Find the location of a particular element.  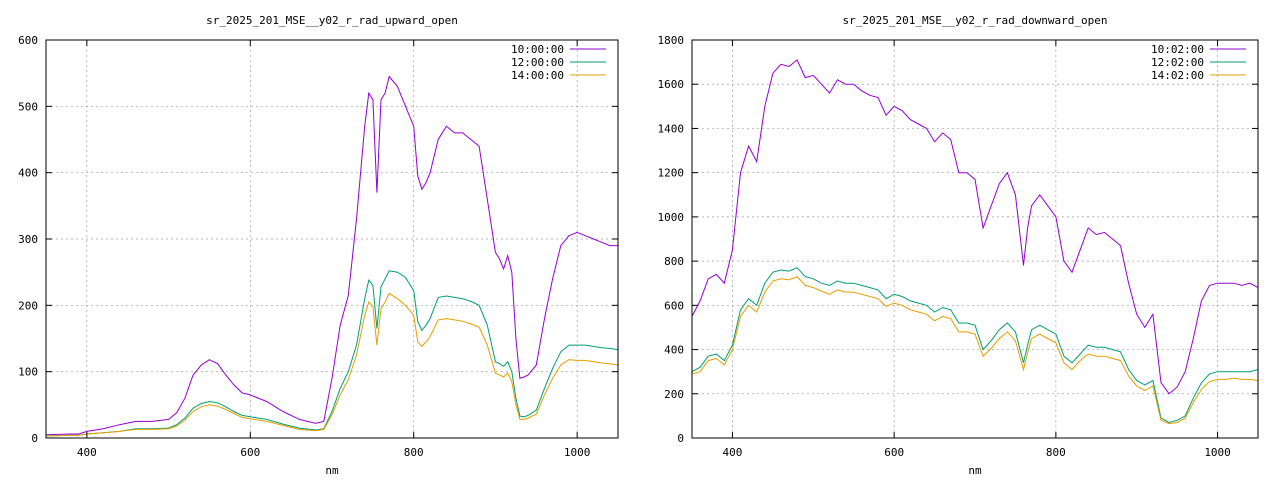

legend-label: 10:02:00 is located at coordinates (1177, 49).